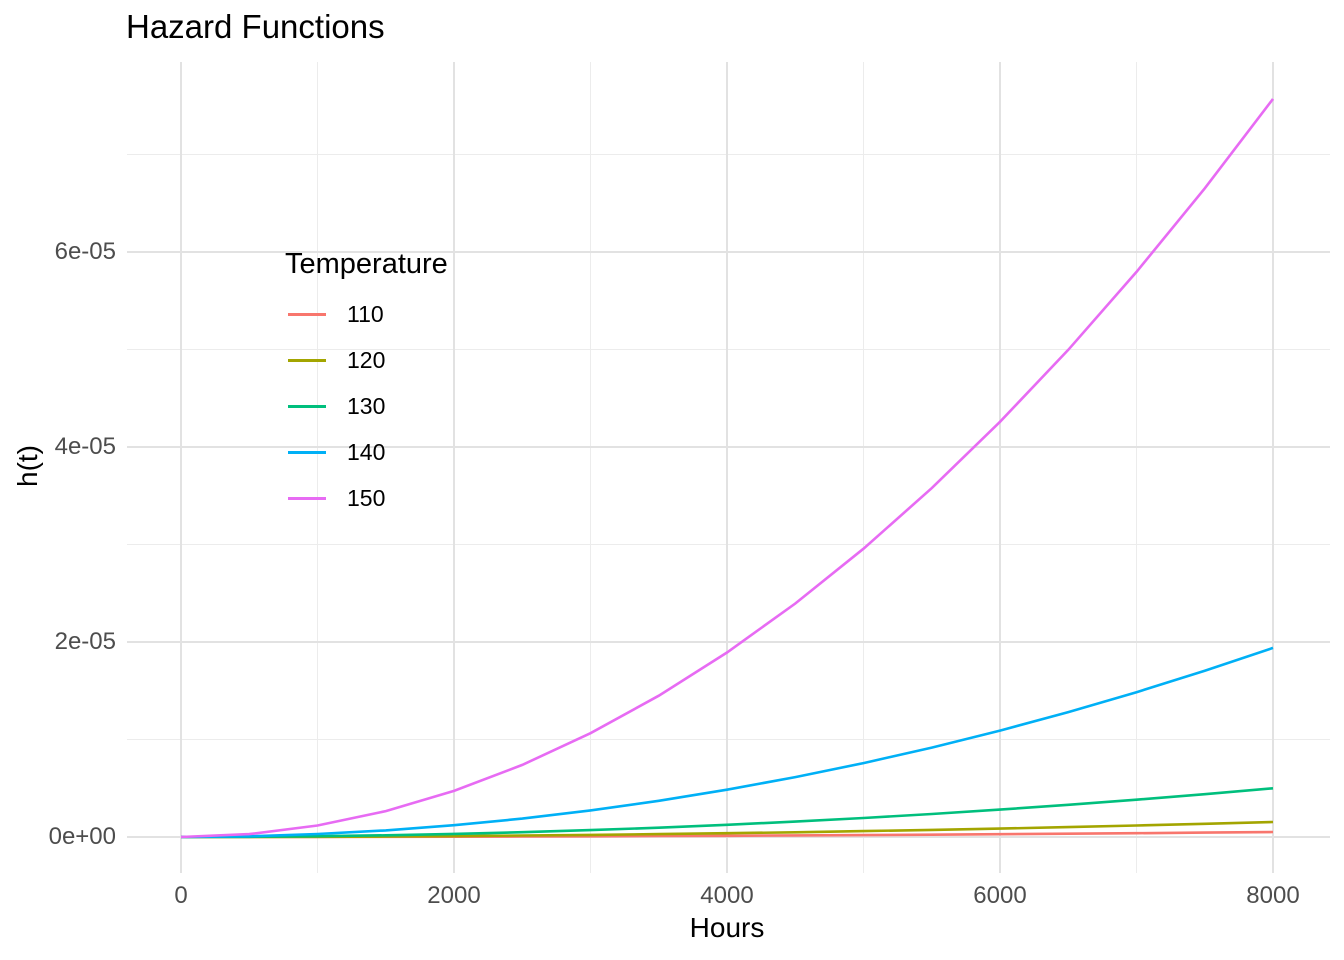 The image size is (1344, 960). I want to click on legend: Temperature 110 120 130 140 150, so click(366, 384).